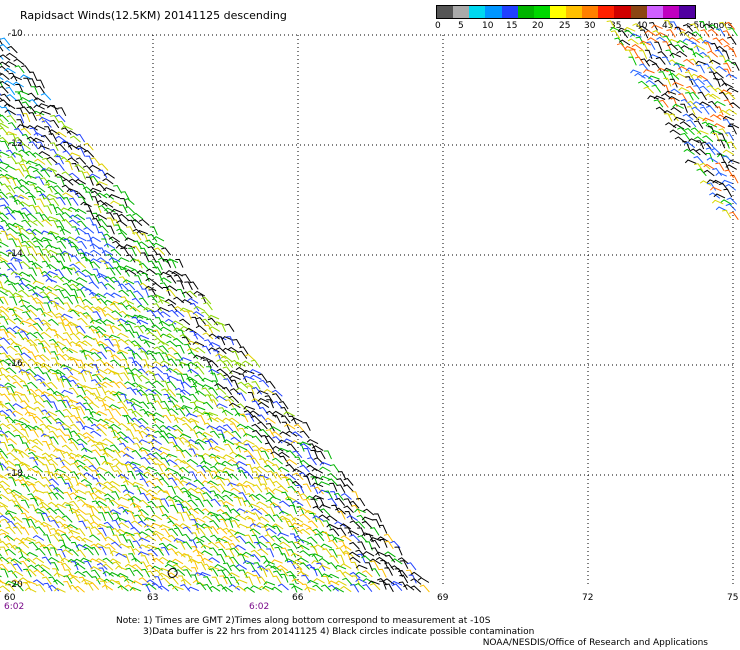 This screenshot has height=650, width=740. Describe the element at coordinates (616, 26) in the screenshot. I see `legend-label: 35` at that location.